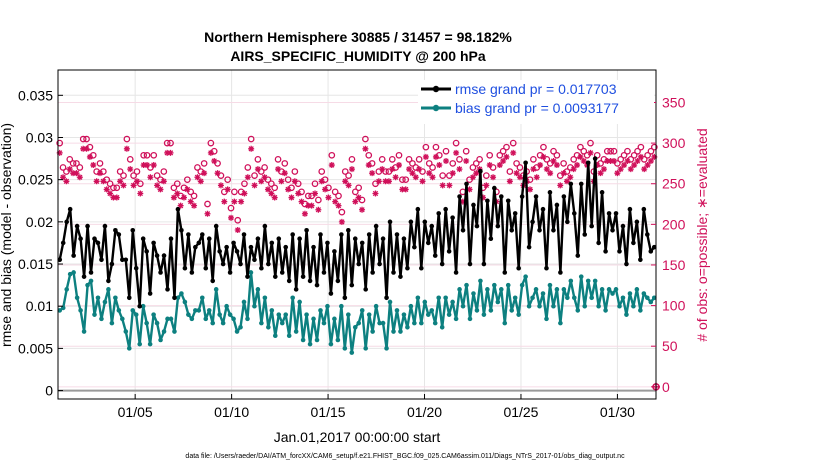 This screenshot has width=830, height=470. Describe the element at coordinates (424, 412) in the screenshot. I see `x-tick-label: 01/20` at that location.